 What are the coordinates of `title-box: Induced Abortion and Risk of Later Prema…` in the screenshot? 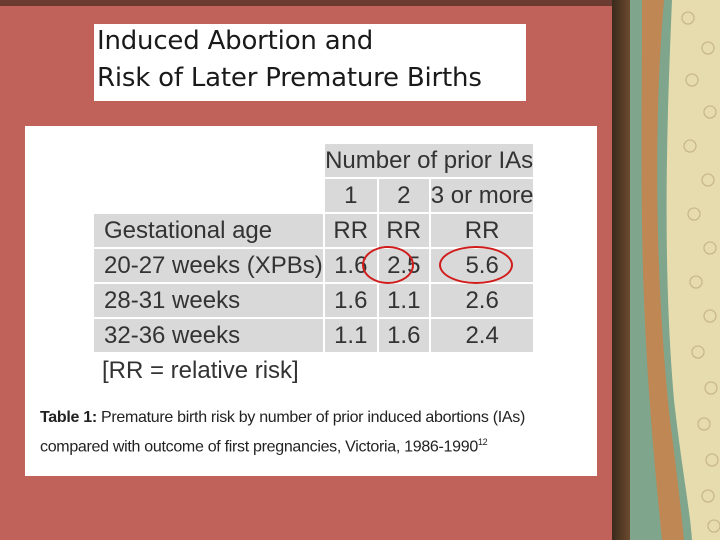 It's located at (310, 62).